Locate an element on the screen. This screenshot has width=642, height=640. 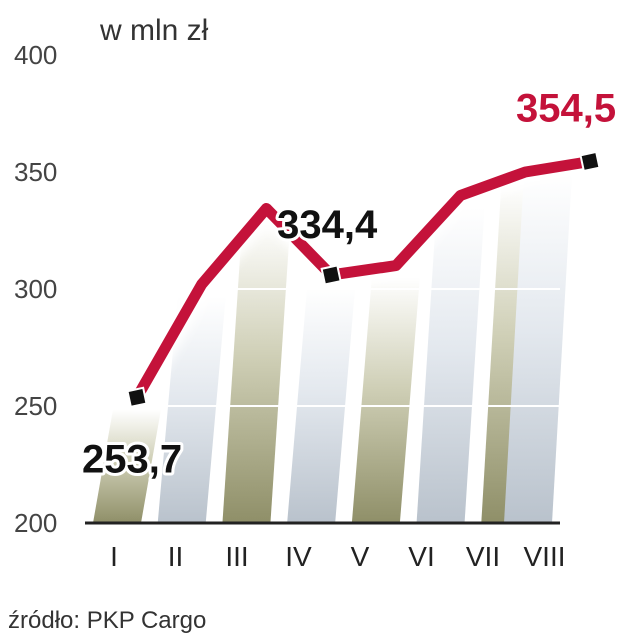
x-tick-label: VI is located at coordinates (421, 556).